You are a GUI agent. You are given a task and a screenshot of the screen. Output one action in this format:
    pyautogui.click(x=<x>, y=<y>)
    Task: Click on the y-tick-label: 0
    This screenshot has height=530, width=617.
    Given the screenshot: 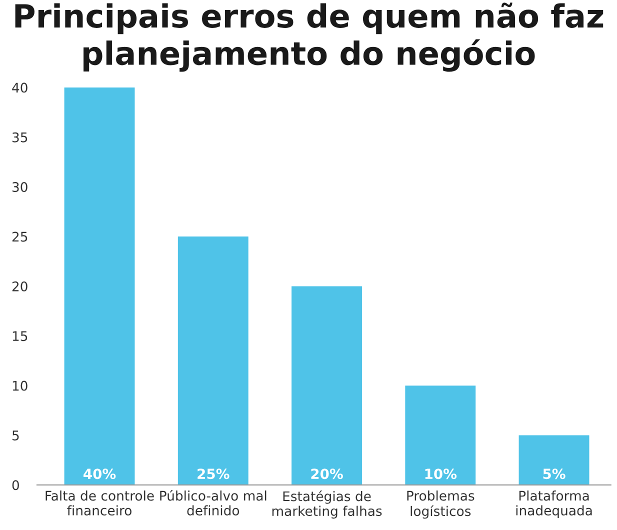 What is the action you would take?
    pyautogui.click(x=15, y=485)
    